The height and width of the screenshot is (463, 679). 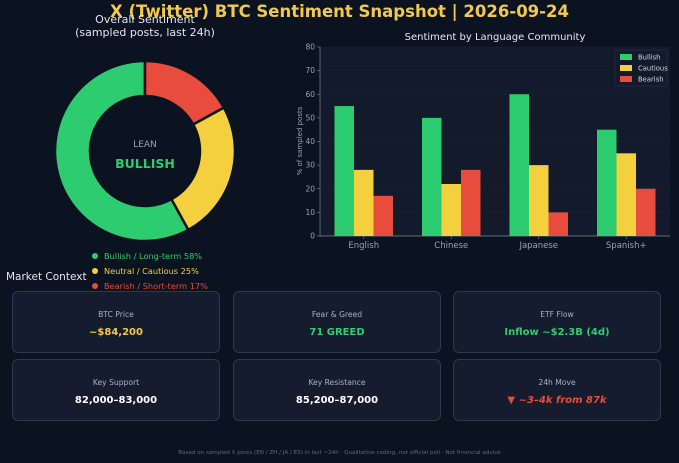 What do you see at coordinates (626, 57) in the screenshot?
I see `legend-swatch-bullish` at bounding box center [626, 57].